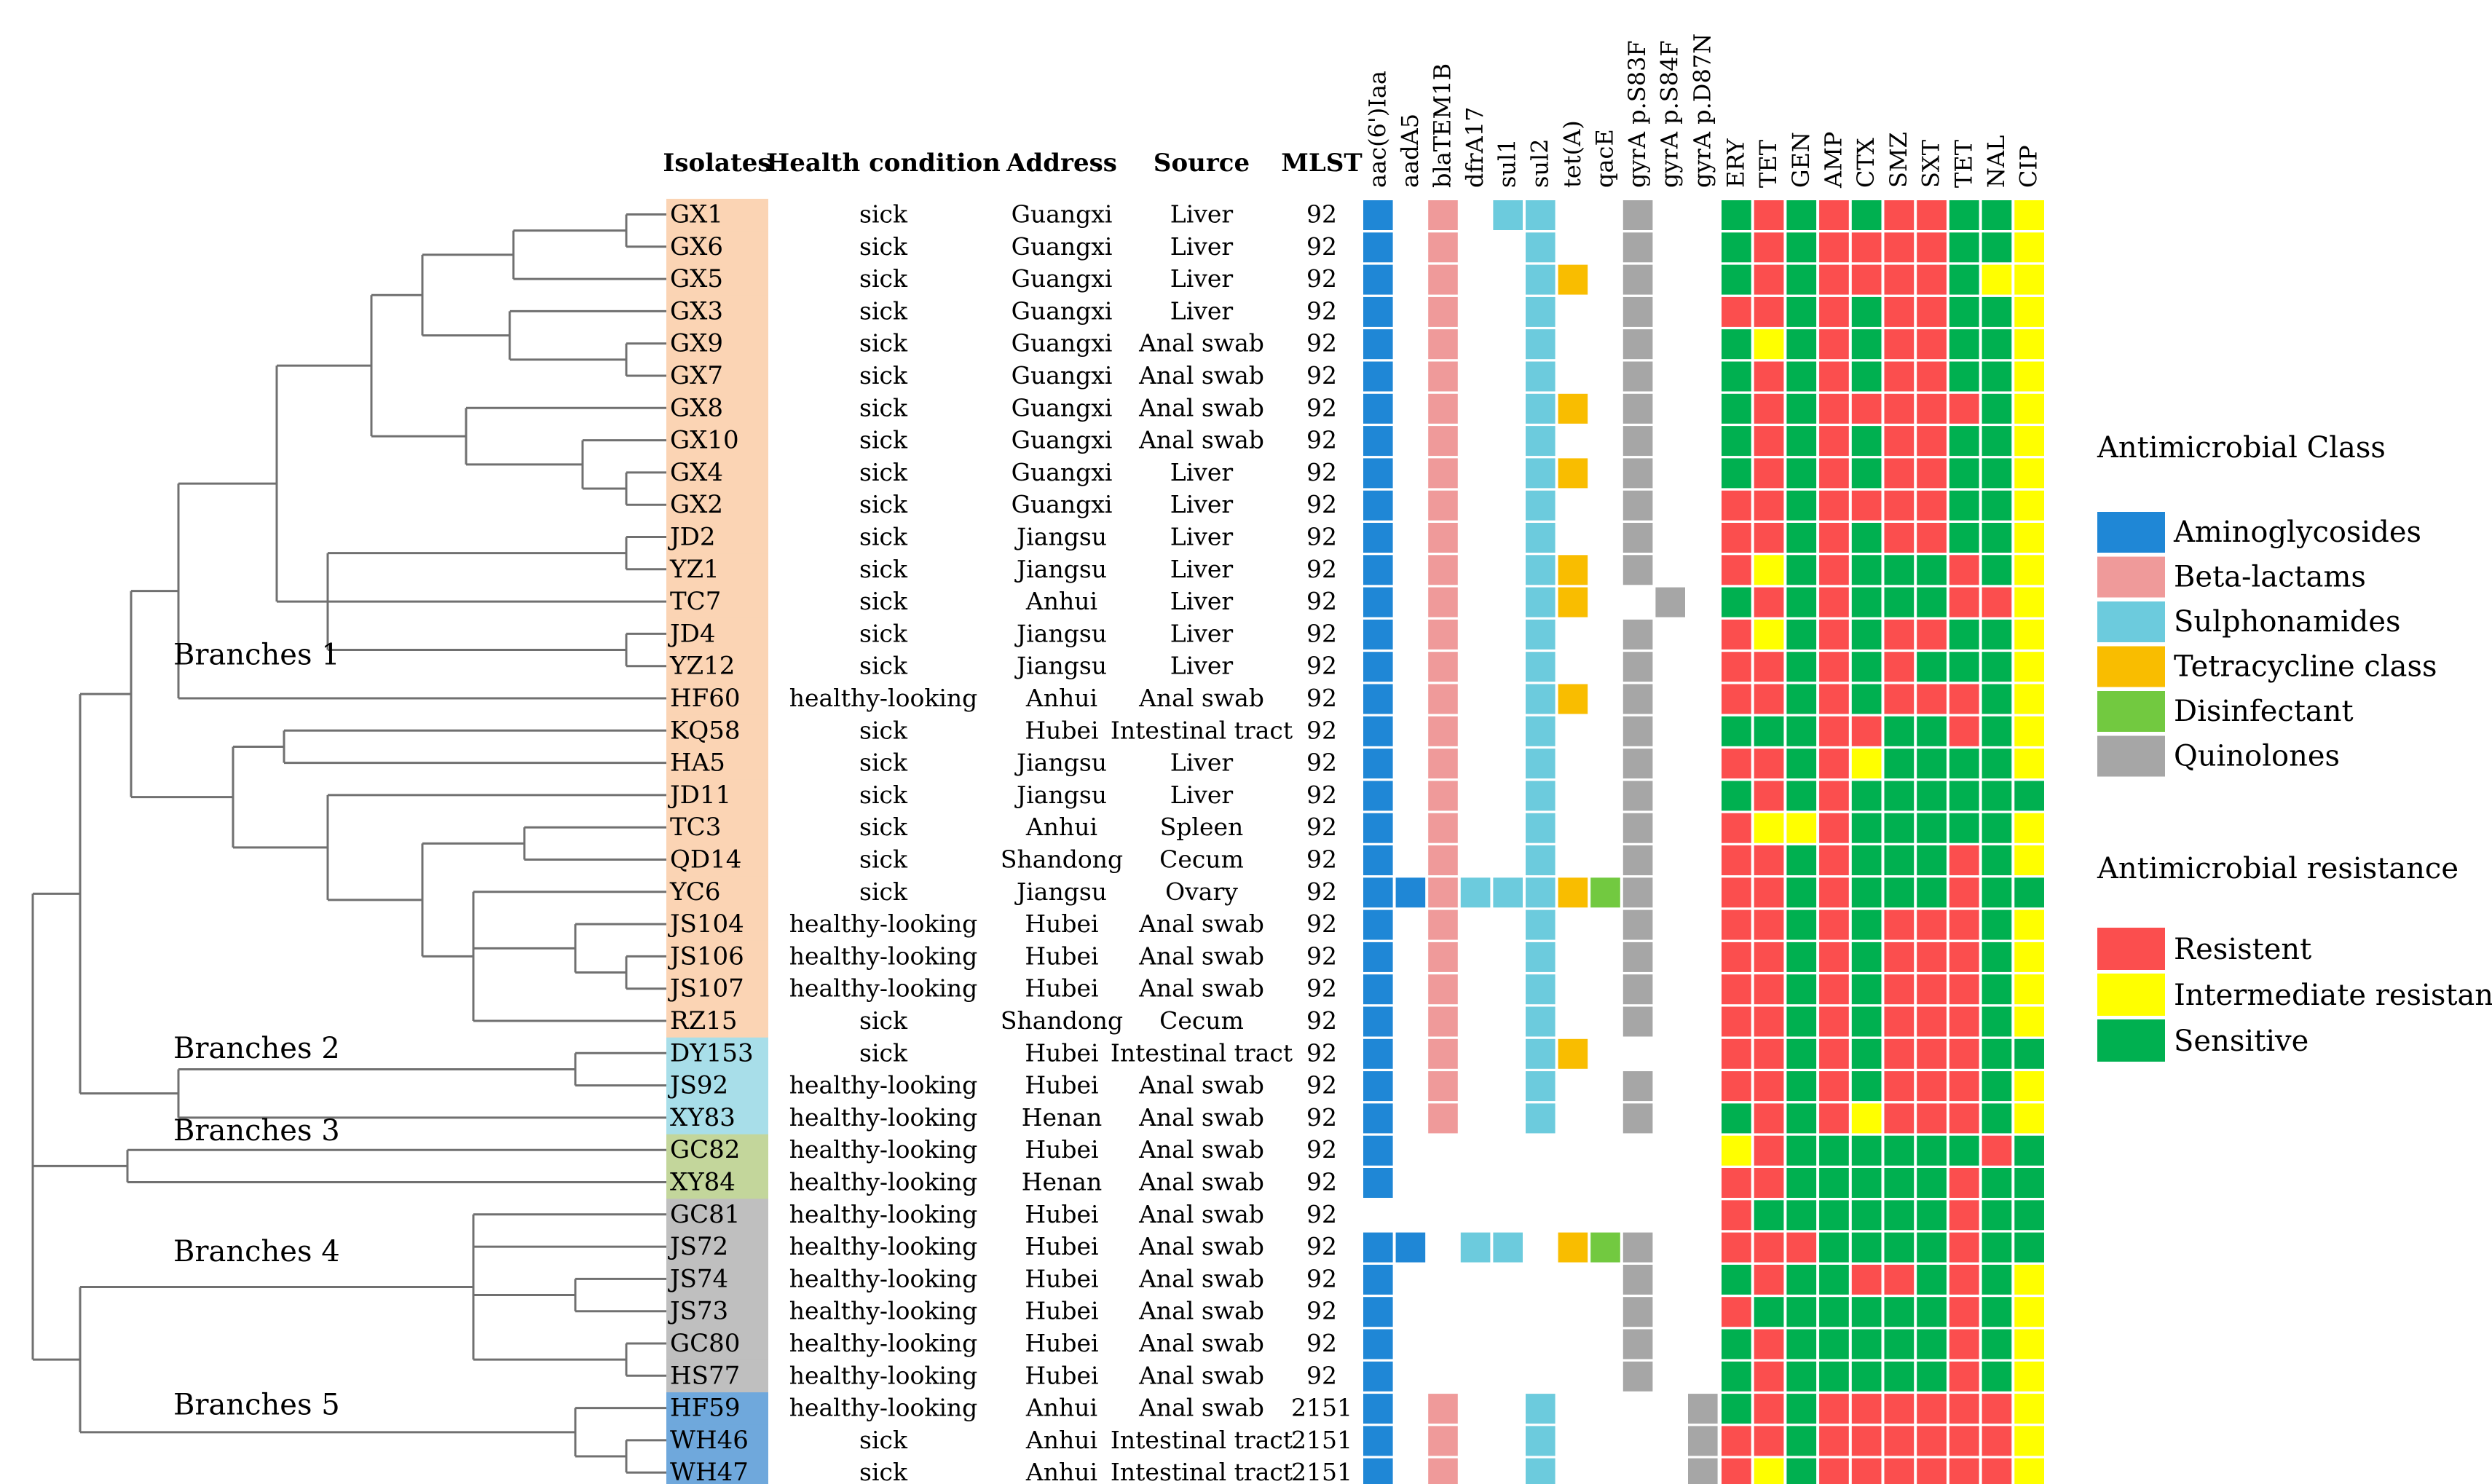  What do you see at coordinates (1321, 1408) in the screenshot?
I see `mlst-value: 2151` at bounding box center [1321, 1408].